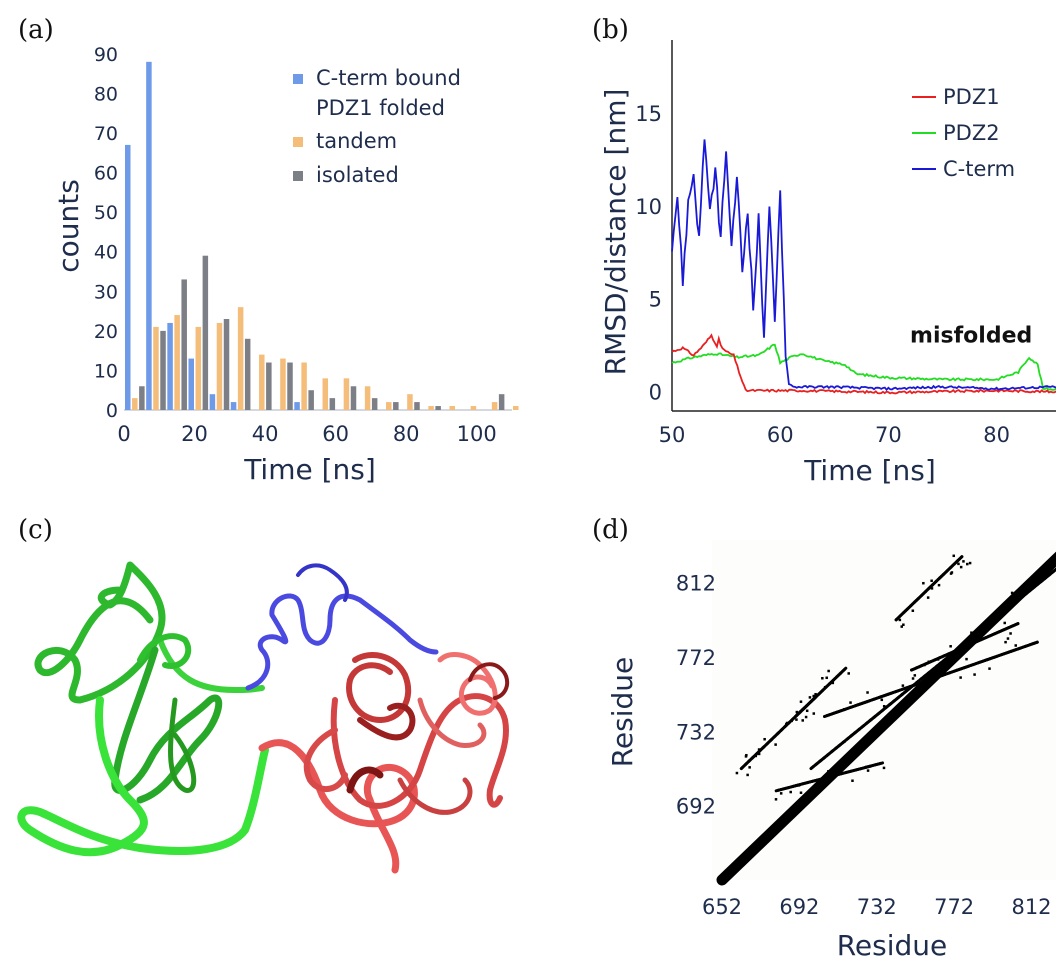  I want to click on panel-a-x-tick-label: 20, so click(194, 434).